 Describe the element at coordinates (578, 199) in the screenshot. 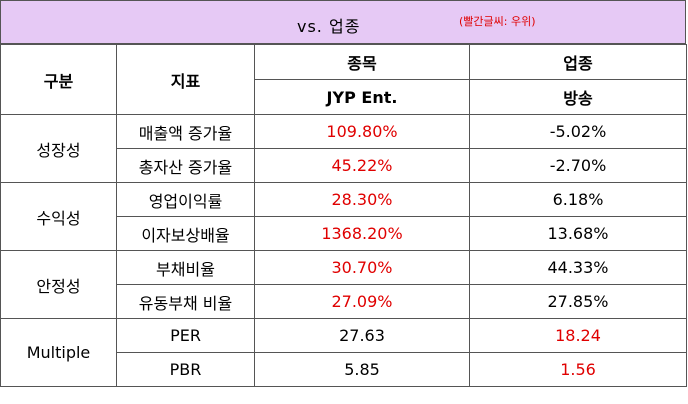

I see `industry-value-cell: 6.18%` at that location.